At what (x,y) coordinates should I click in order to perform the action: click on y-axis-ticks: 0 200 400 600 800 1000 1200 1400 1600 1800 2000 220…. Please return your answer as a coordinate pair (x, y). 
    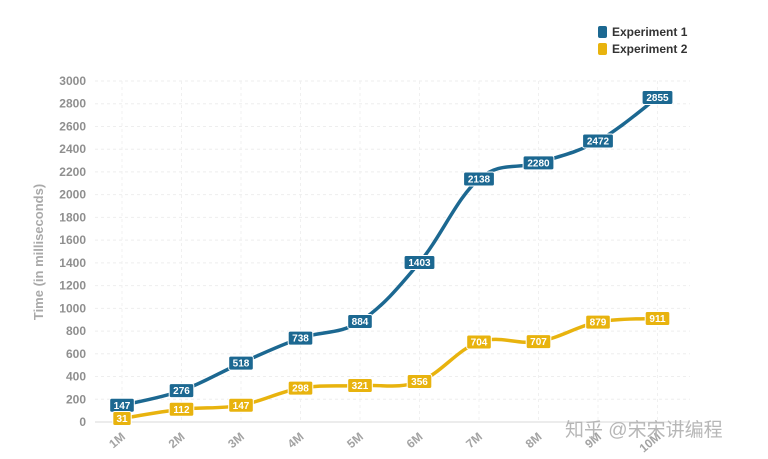
    Looking at the image, I should click on (72, 251).